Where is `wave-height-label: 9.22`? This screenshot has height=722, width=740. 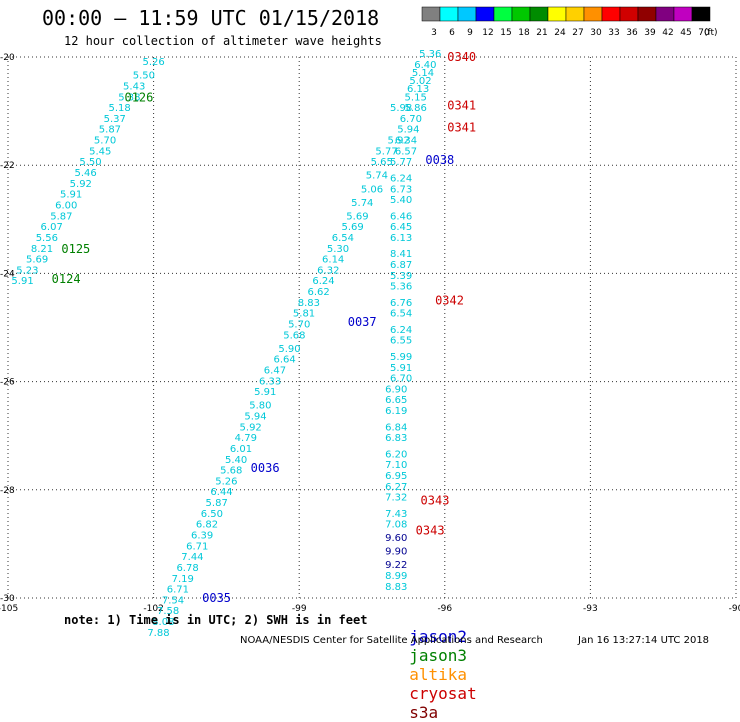
wave-height-label: 9.22 is located at coordinates (396, 565).